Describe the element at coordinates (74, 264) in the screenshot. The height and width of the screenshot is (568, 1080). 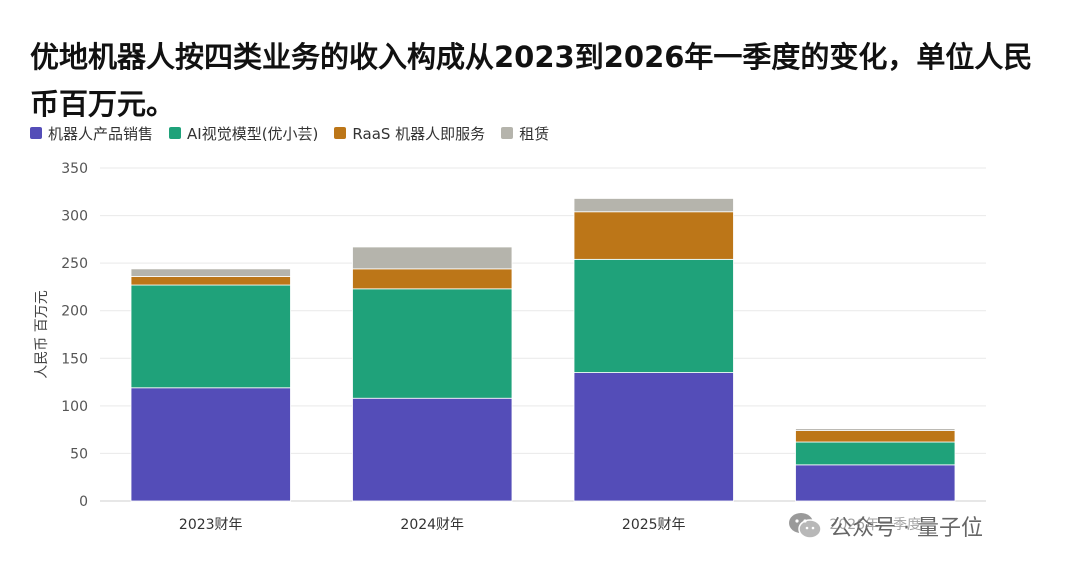
I see `y-tick-label: 250` at that location.